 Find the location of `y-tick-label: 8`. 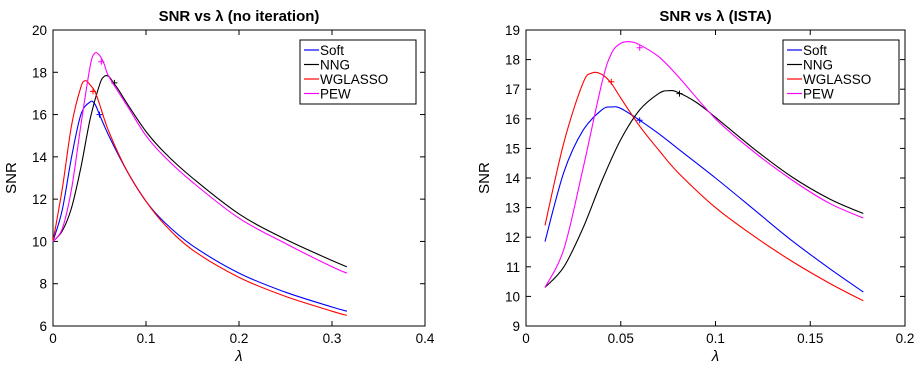

y-tick-label: 8 is located at coordinates (43, 284).